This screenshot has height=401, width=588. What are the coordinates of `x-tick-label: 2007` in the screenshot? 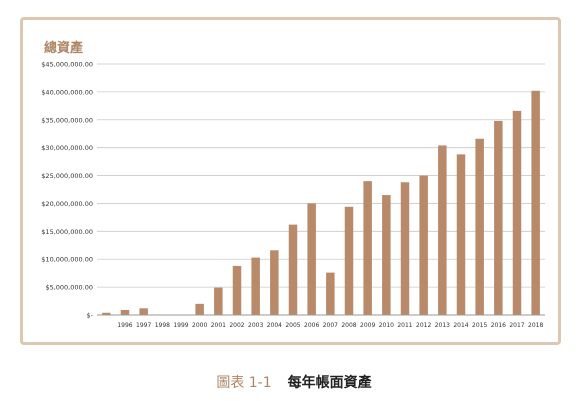 It's located at (330, 325).